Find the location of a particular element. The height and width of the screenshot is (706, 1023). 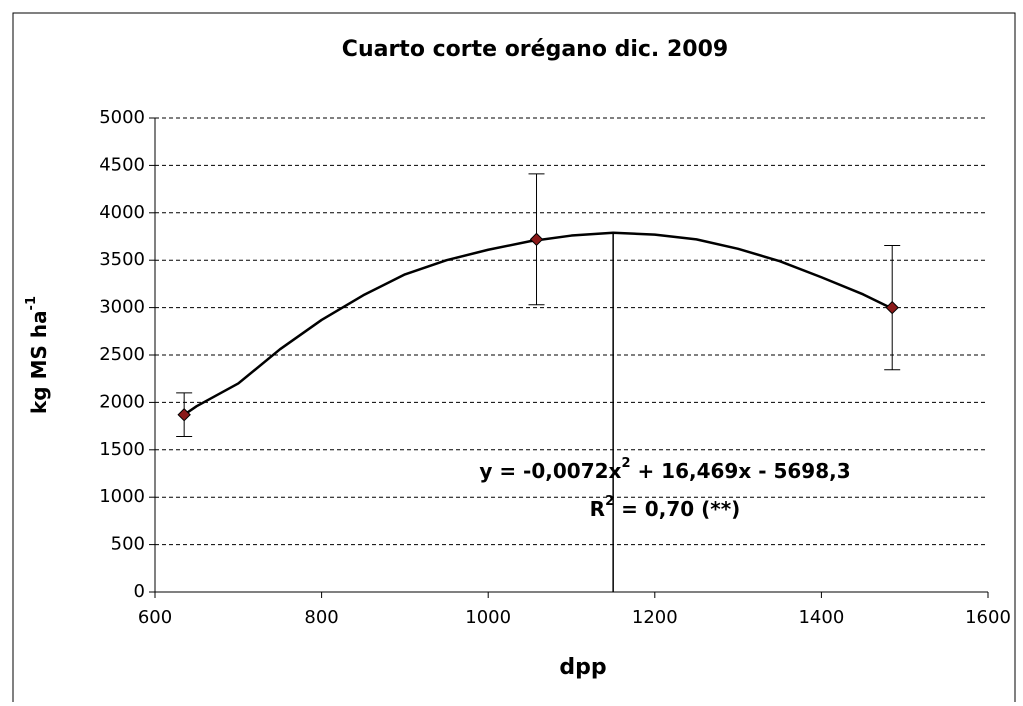

y-tick-label: 2500 is located at coordinates (122, 354).